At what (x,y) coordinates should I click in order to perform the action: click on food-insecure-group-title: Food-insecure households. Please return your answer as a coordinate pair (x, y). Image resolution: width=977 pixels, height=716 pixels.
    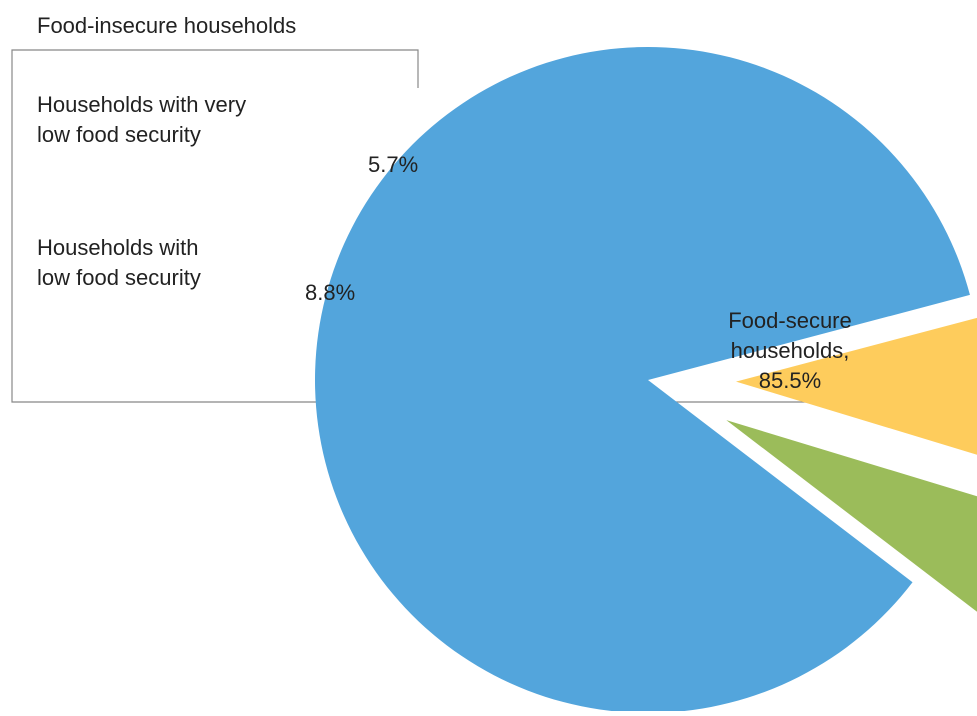
    Looking at the image, I should click on (166, 25).